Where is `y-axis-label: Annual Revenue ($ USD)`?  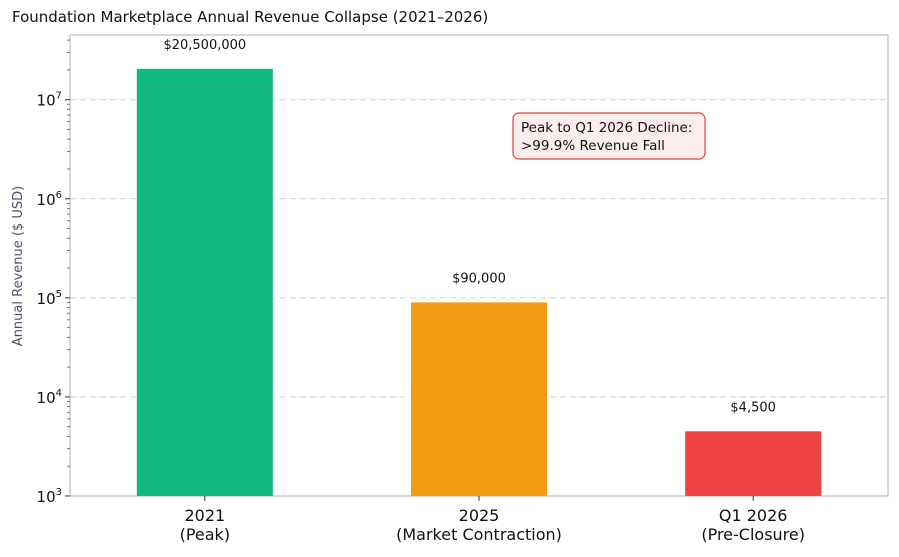
y-axis-label: Annual Revenue ($ USD) is located at coordinates (18, 266).